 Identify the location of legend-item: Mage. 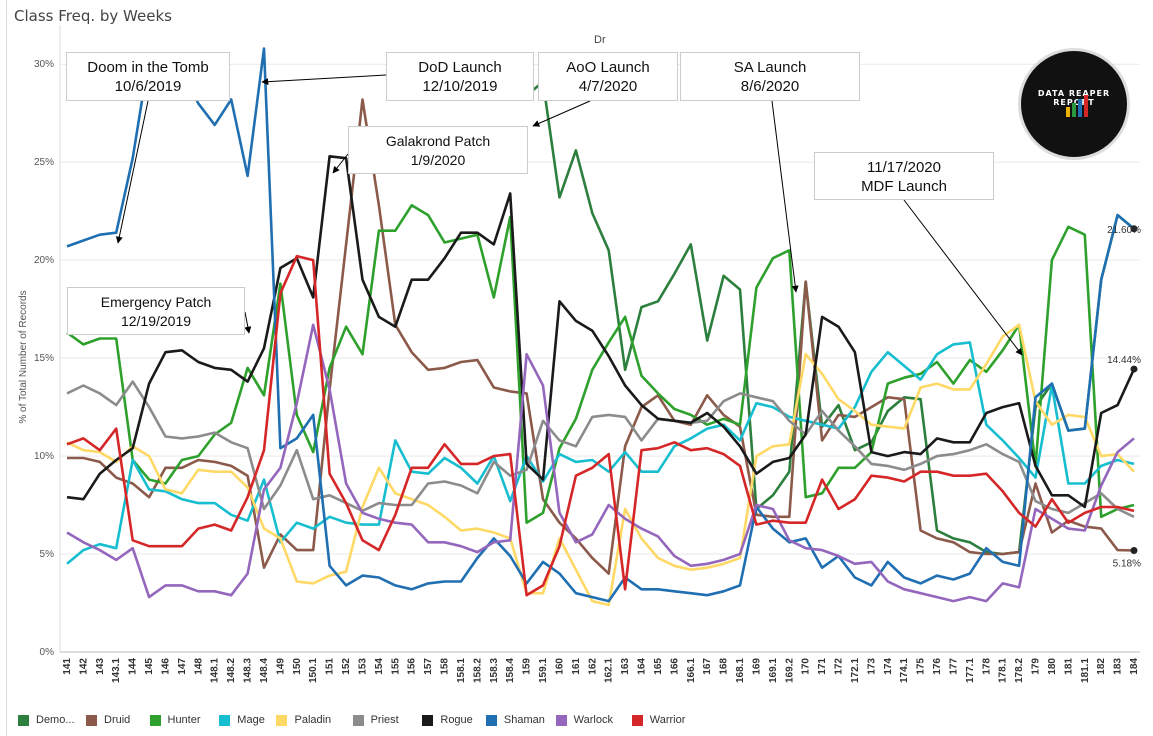
(247, 720).